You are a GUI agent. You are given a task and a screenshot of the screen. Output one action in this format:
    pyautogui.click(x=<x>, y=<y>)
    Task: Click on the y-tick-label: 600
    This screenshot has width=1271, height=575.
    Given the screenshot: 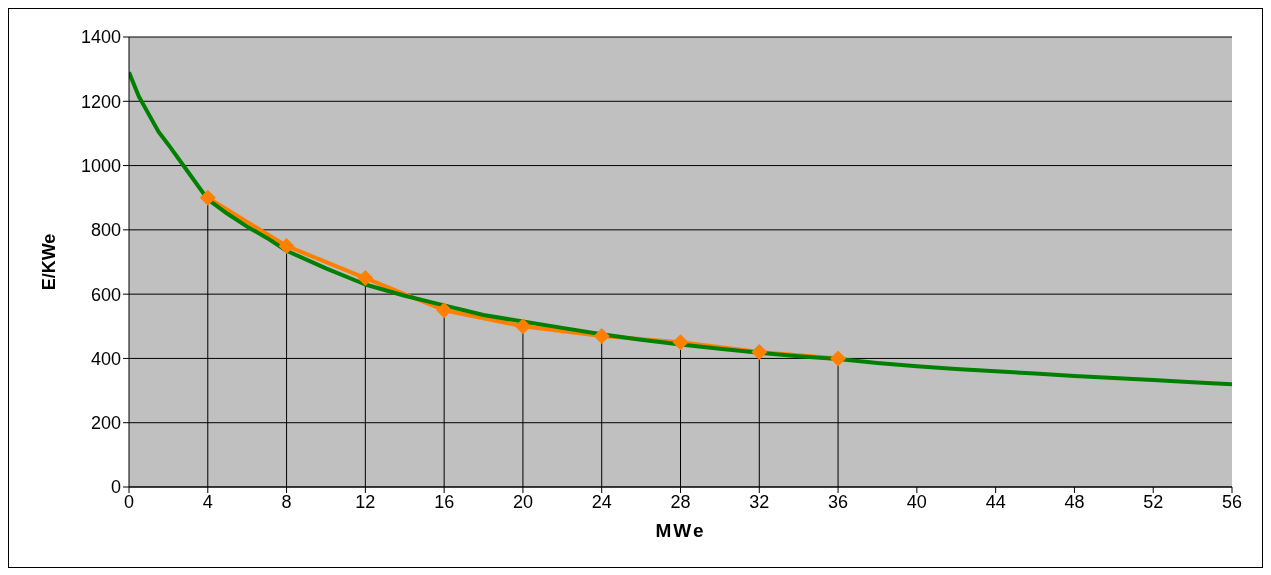 What is the action you would take?
    pyautogui.click(x=105, y=294)
    